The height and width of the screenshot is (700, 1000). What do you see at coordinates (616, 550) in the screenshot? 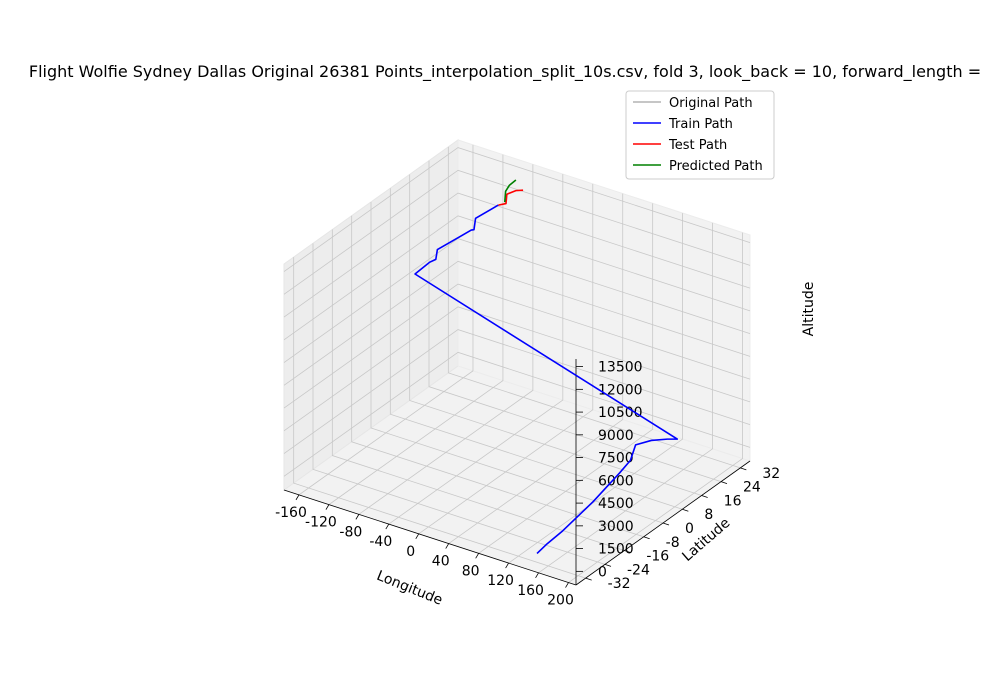
I see `z-tick-label: 1500` at bounding box center [616, 550].